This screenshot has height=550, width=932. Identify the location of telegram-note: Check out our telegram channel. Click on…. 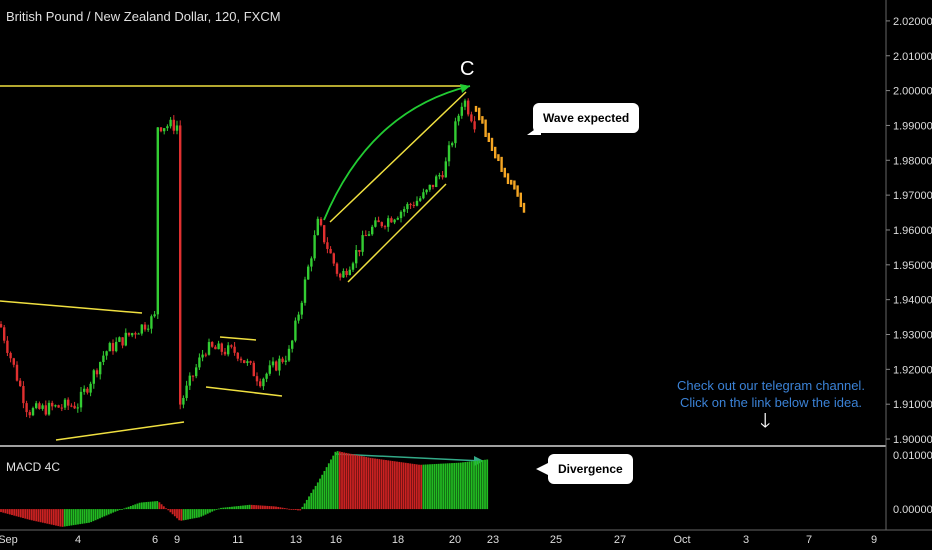
(771, 404).